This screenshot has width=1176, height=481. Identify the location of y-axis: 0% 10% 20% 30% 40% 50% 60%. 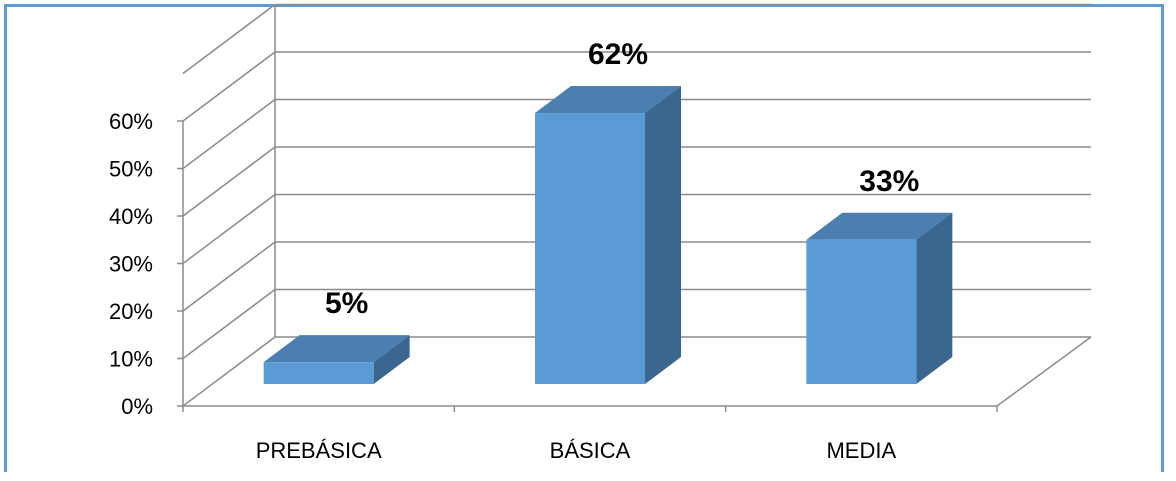
(146, 264).